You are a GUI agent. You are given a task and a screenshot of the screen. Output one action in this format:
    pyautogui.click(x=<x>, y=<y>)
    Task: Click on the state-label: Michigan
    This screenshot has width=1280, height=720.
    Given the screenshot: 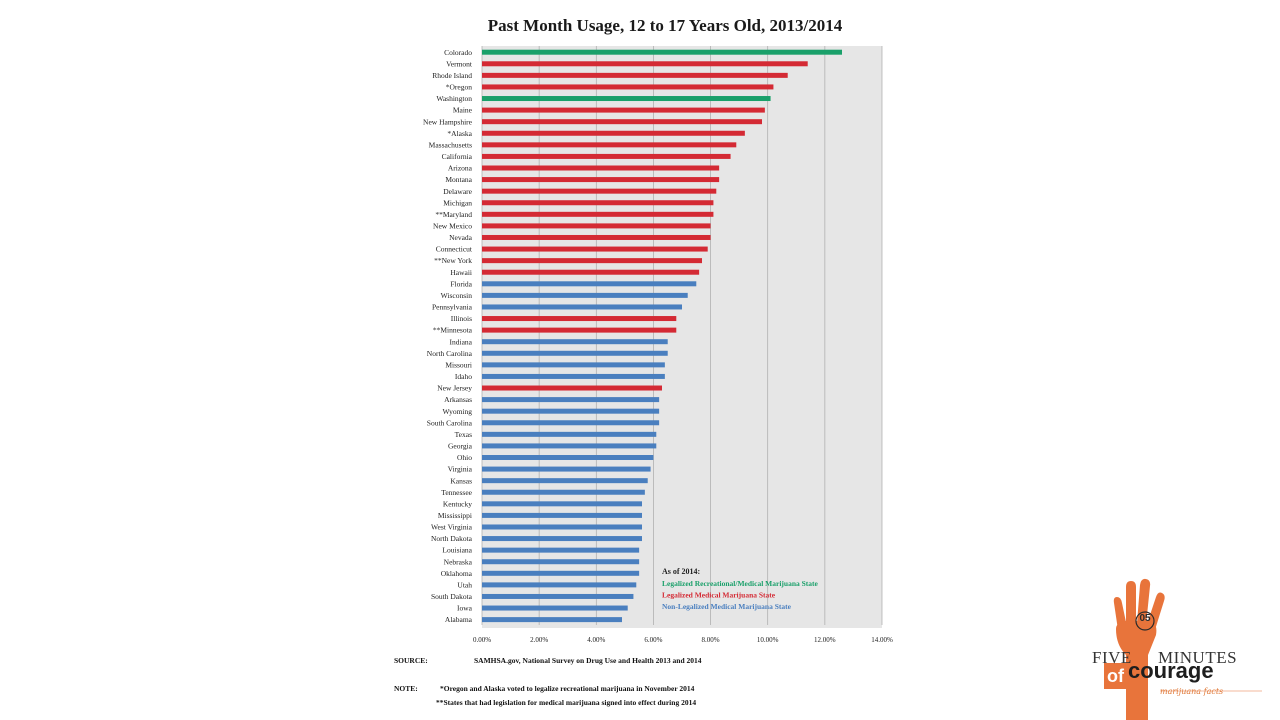 What is the action you would take?
    pyautogui.click(x=457, y=202)
    